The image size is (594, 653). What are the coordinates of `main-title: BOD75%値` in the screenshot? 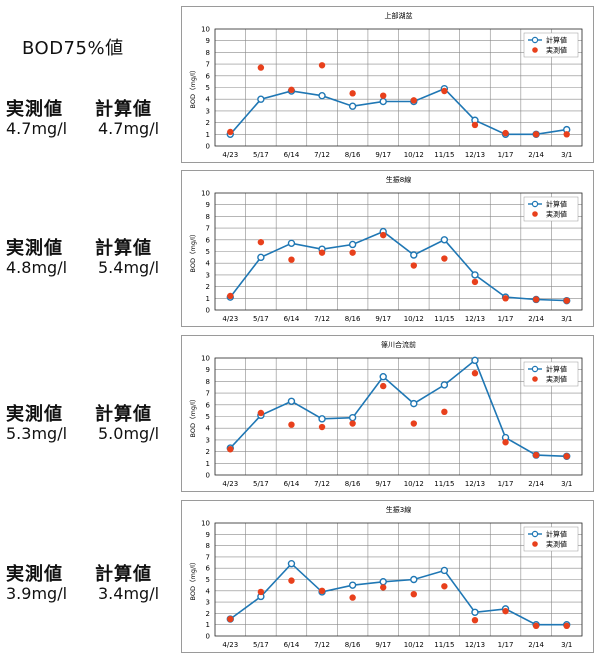 It's located at (73, 48).